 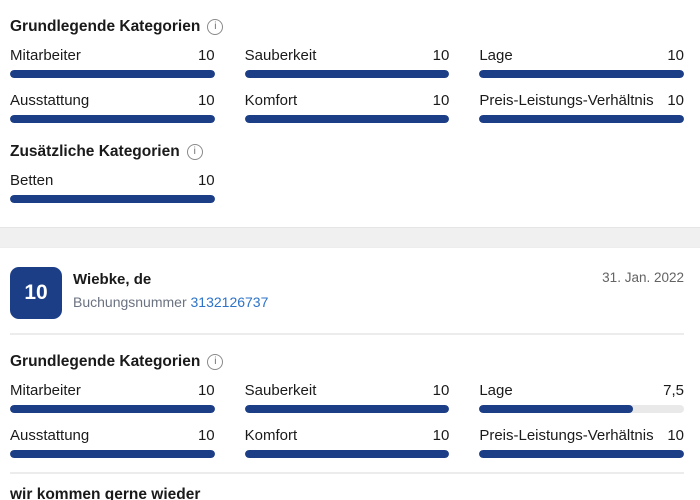 What do you see at coordinates (673, 390) in the screenshot?
I see `rating-value: 7,5` at bounding box center [673, 390].